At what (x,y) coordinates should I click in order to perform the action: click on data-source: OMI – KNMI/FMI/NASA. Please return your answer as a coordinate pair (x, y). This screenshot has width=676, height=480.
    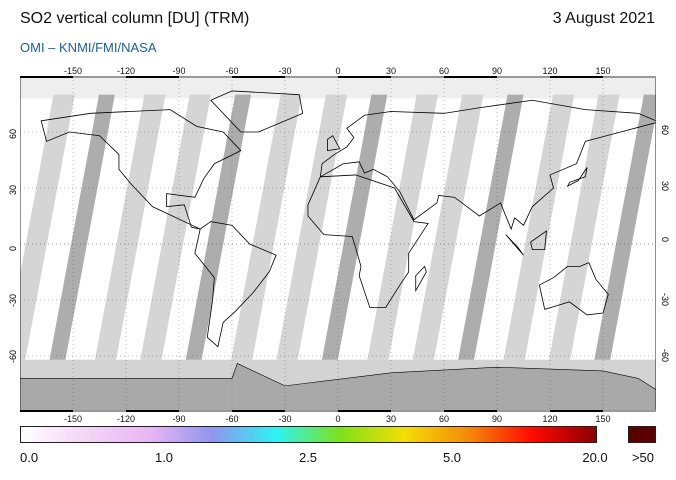
    Looking at the image, I should click on (88, 47).